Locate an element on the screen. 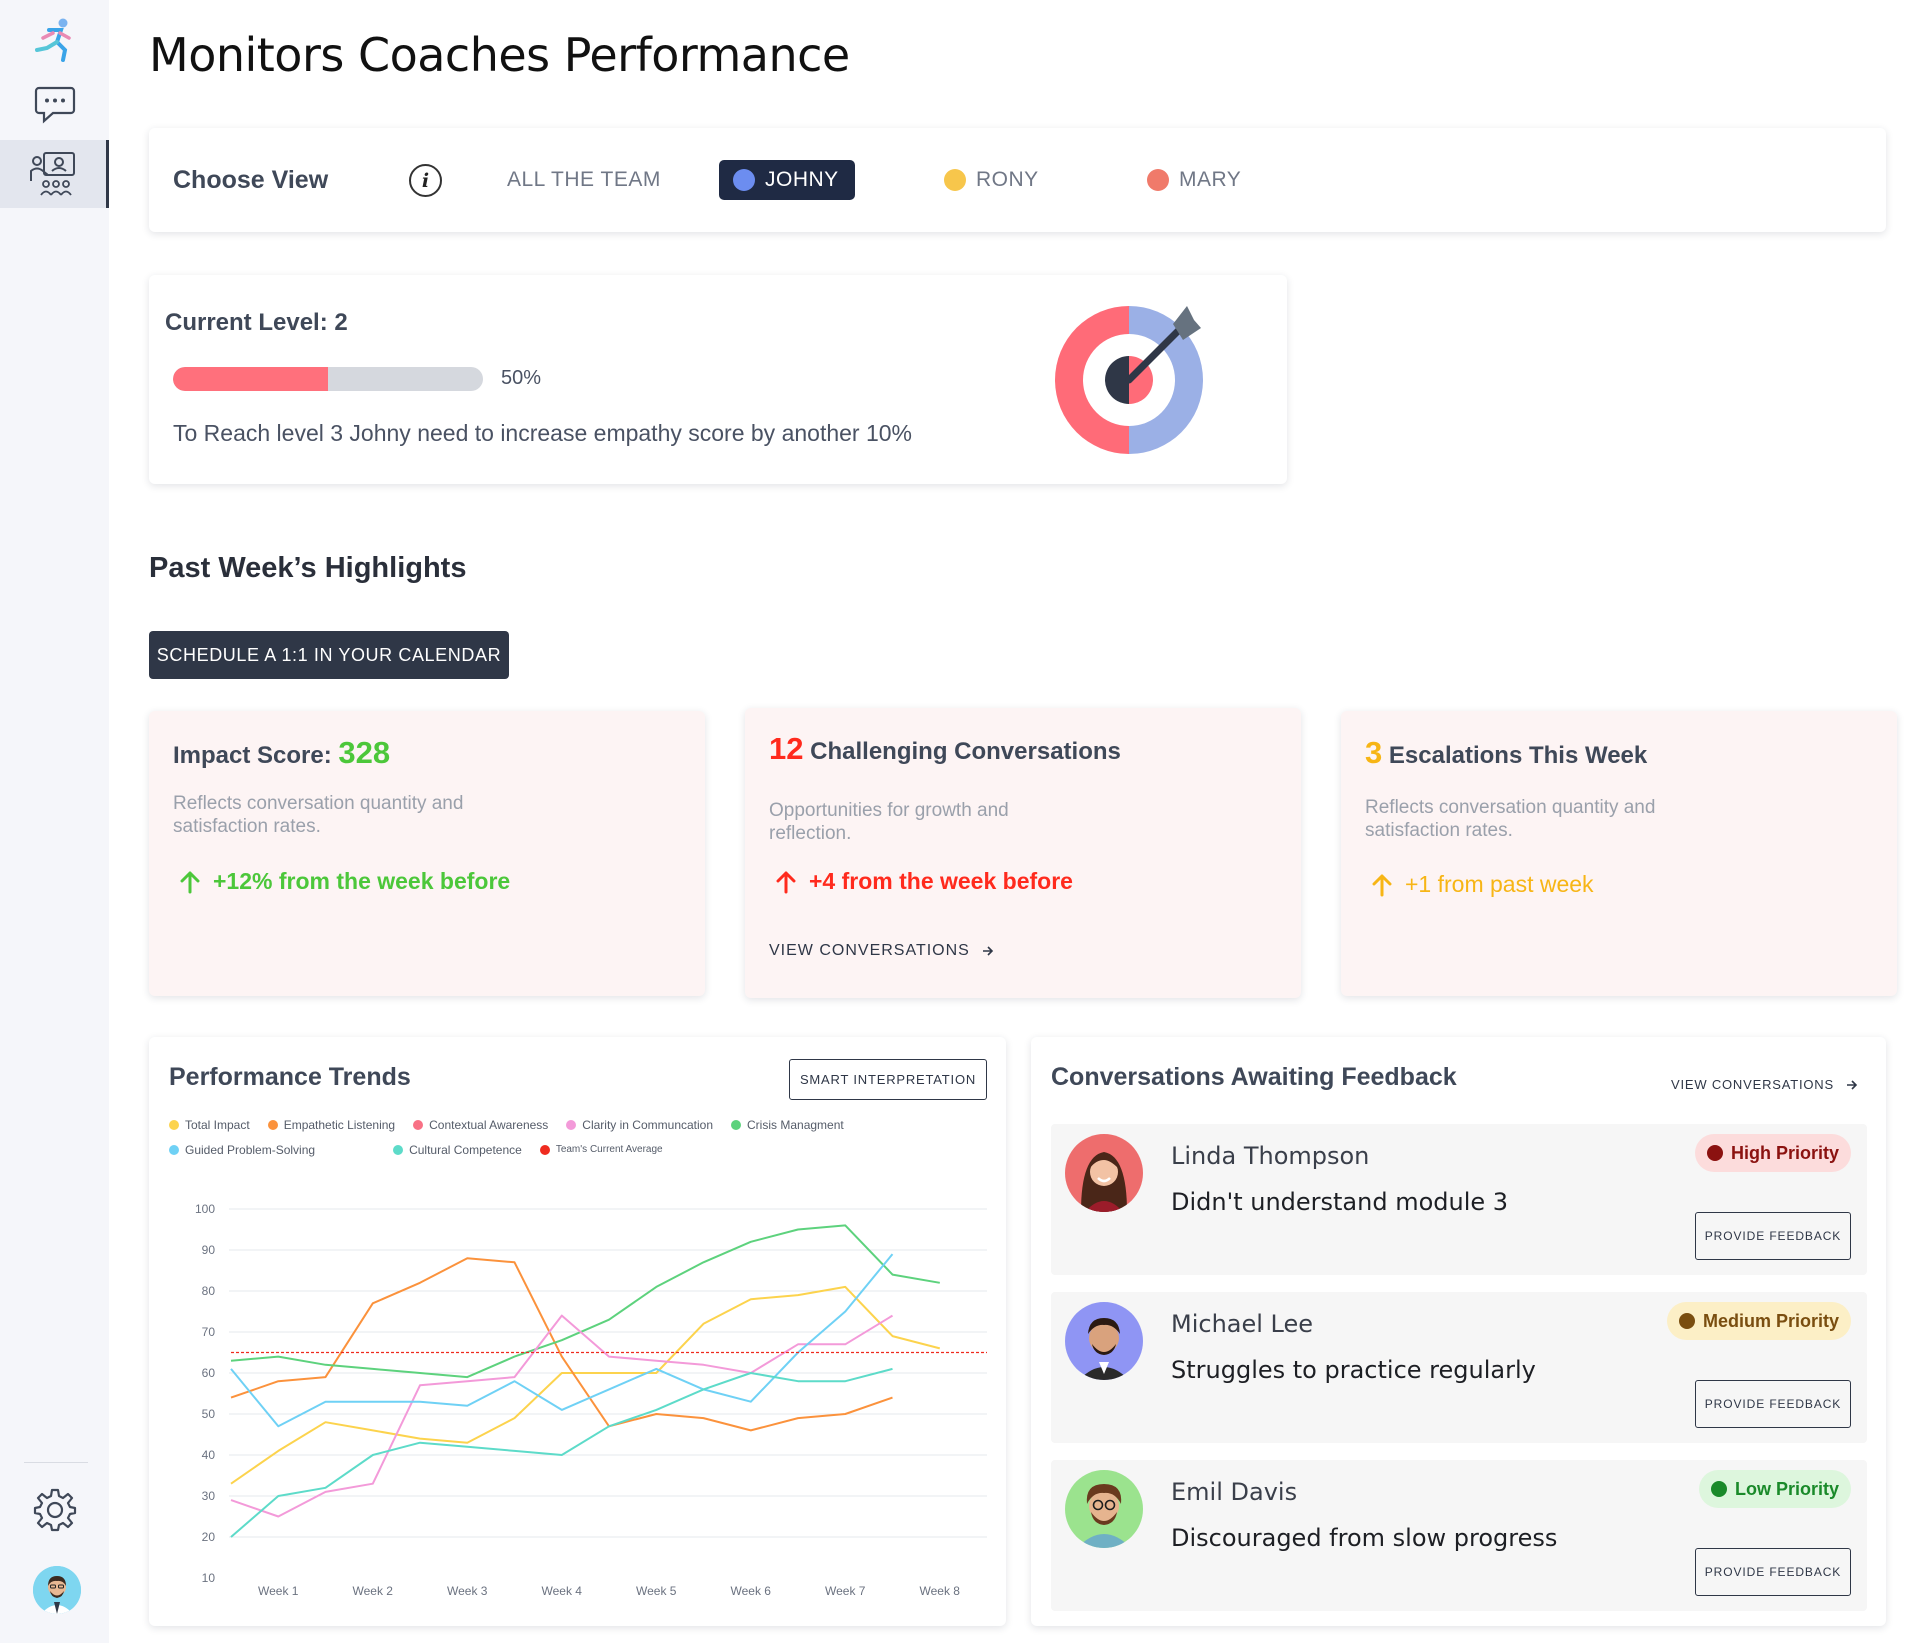 Image resolution: width=1920 pixels, height=1643 pixels. app-logo is located at coordinates (54, 40).